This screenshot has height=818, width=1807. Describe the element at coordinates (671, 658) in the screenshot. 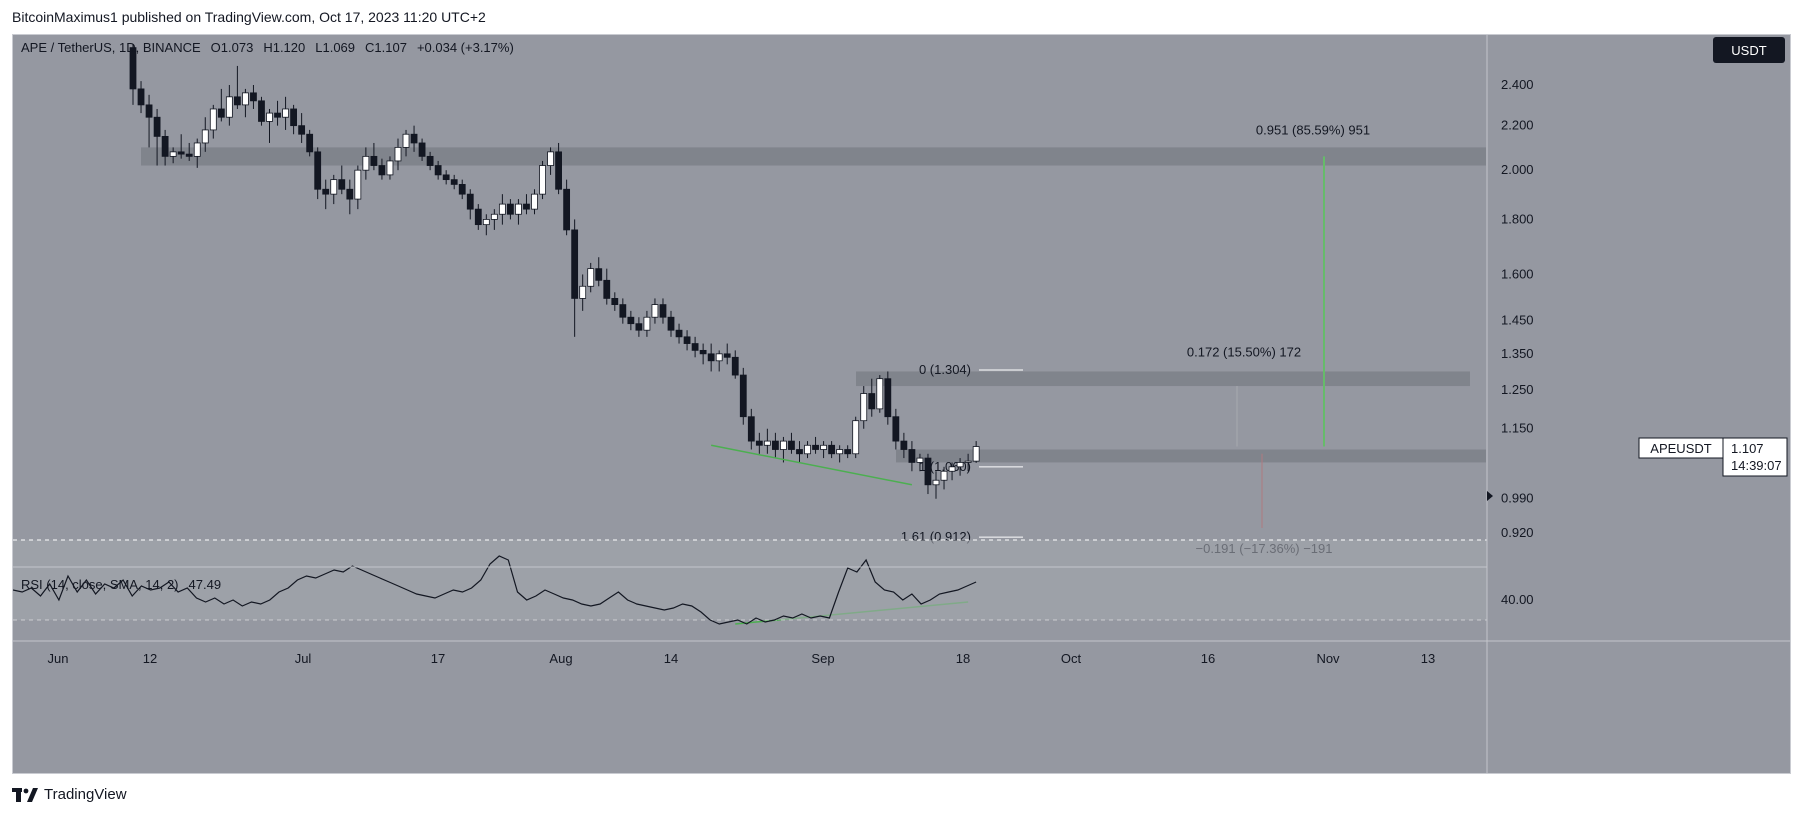

I see `time-tick-label: 14` at that location.